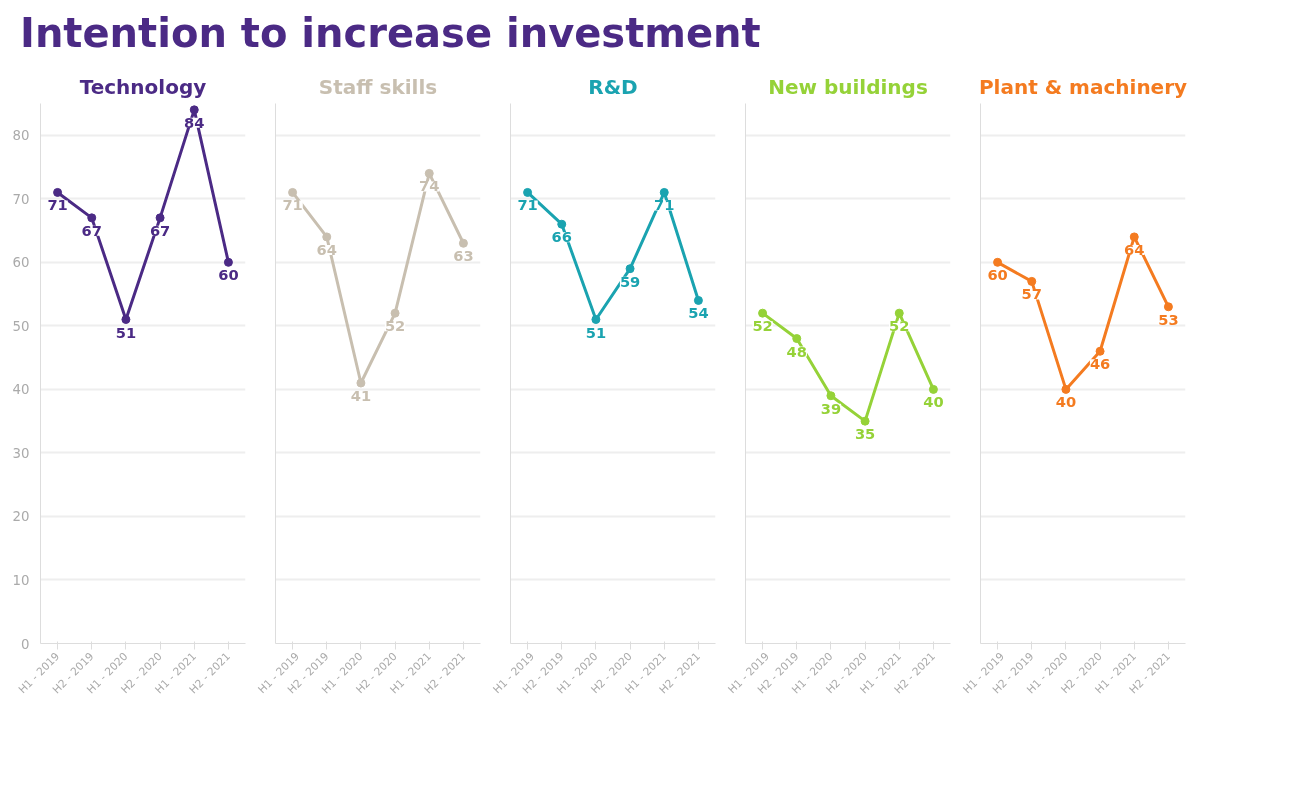 Image resolution: width=1293 pixels, height=794 pixels. What do you see at coordinates (21, 326) in the screenshot?
I see `y-tick-label: 50` at bounding box center [21, 326].